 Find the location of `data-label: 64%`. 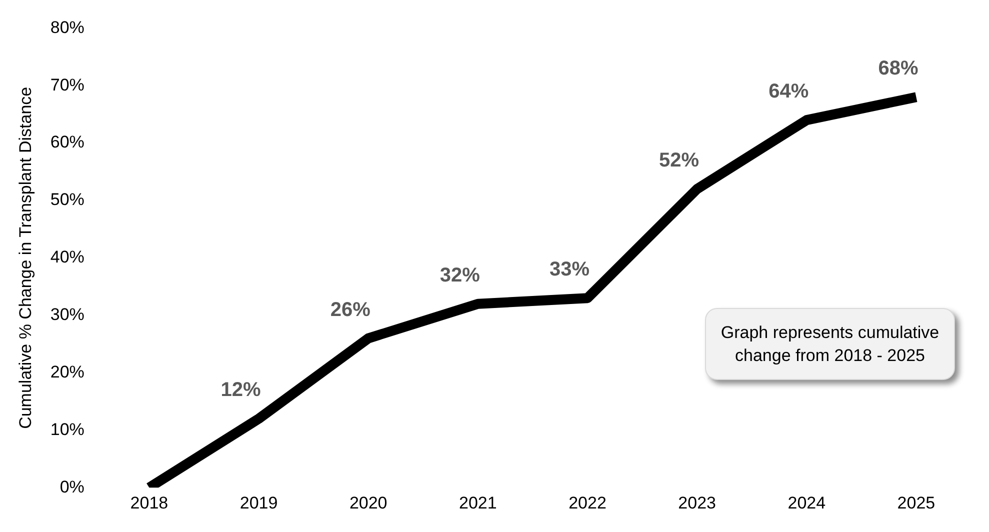

data-label: 64% is located at coordinates (788, 91).